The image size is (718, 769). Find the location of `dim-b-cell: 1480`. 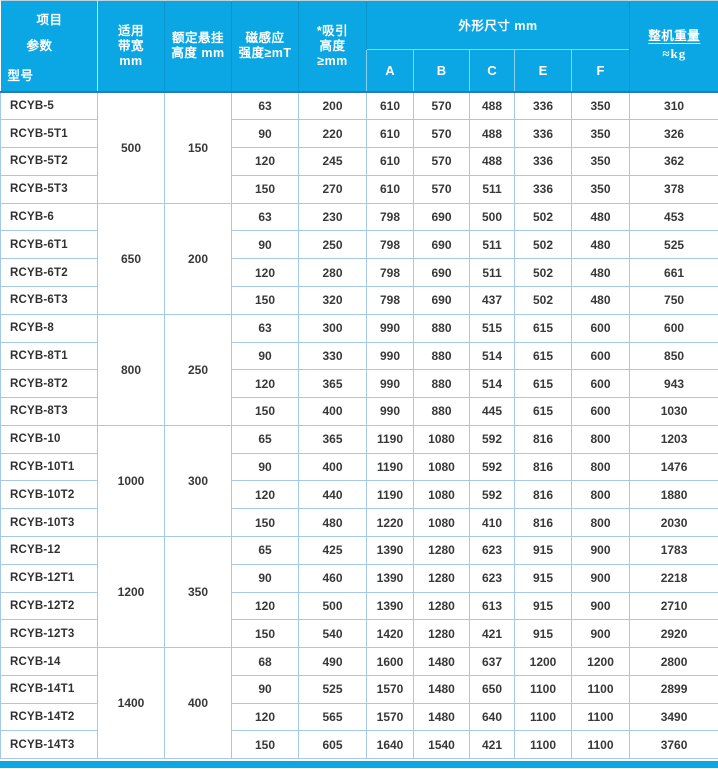

dim-b-cell: 1480 is located at coordinates (441, 717).